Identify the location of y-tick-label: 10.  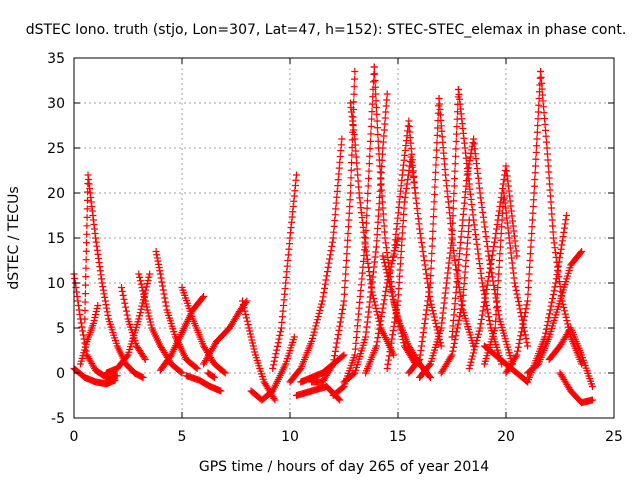
(56, 284).